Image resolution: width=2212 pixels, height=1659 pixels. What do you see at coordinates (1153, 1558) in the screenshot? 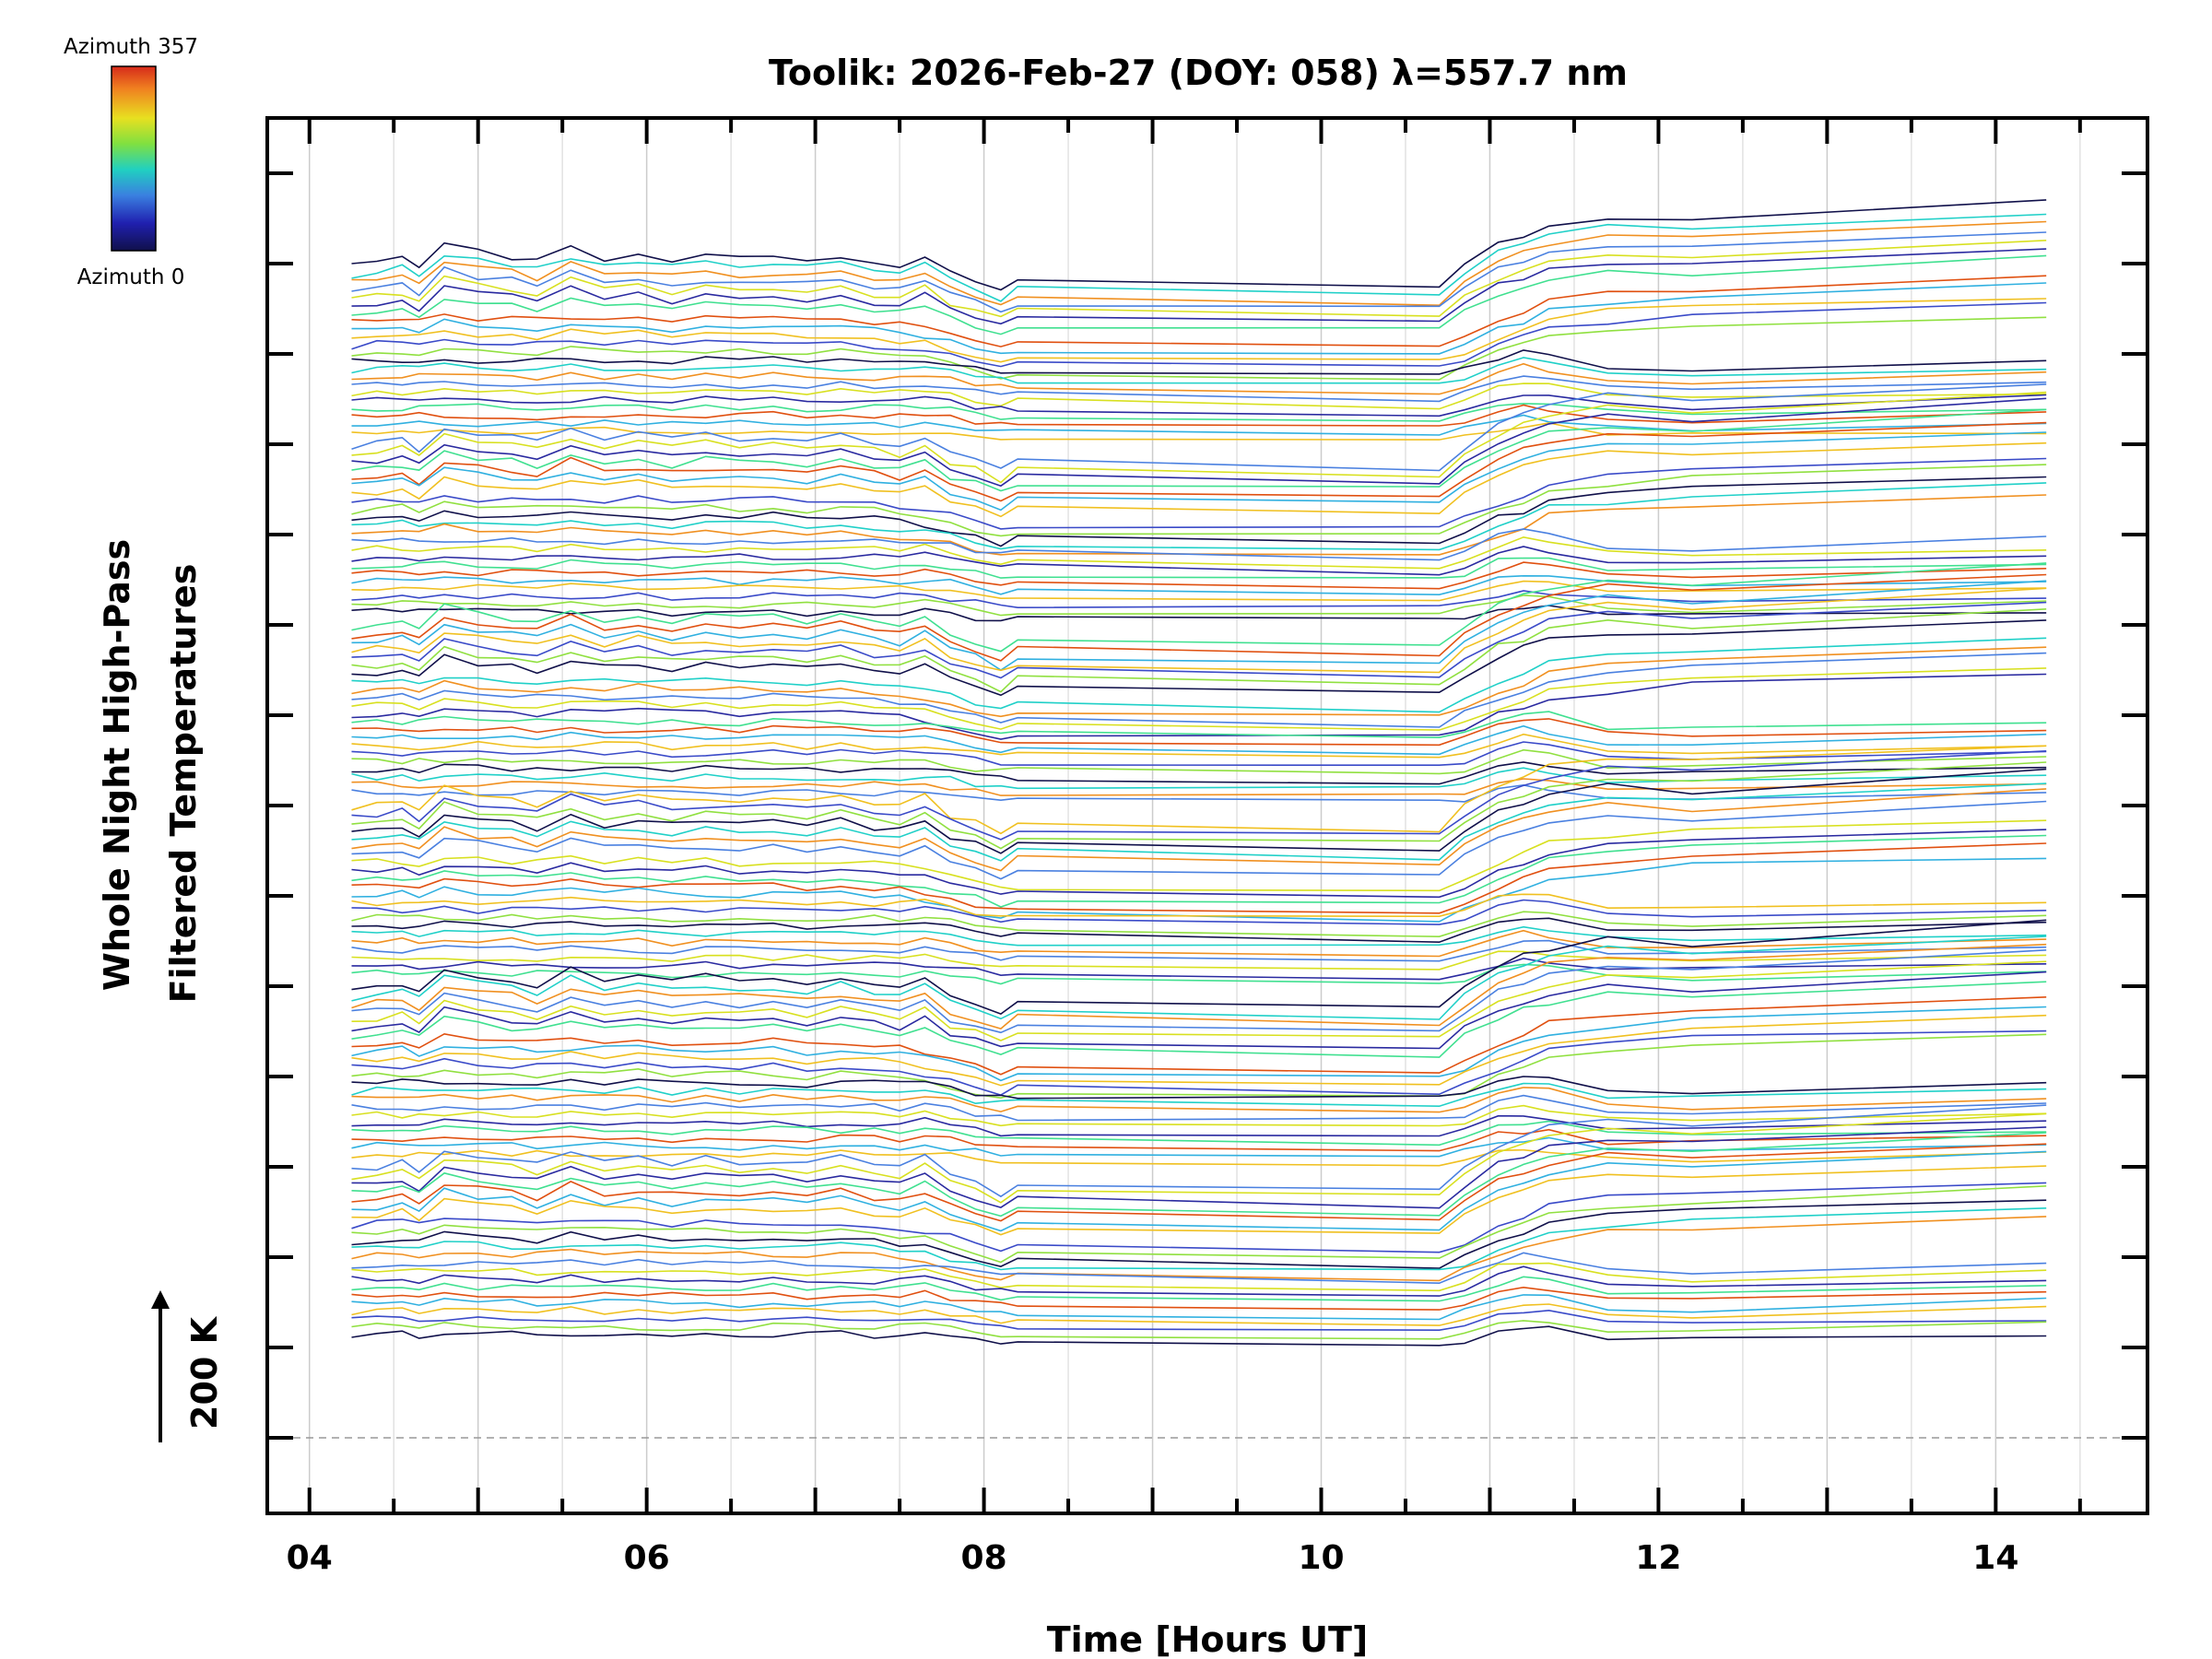
I see `x-tick-labels: 04 06 08 10 12 14` at bounding box center [1153, 1558].